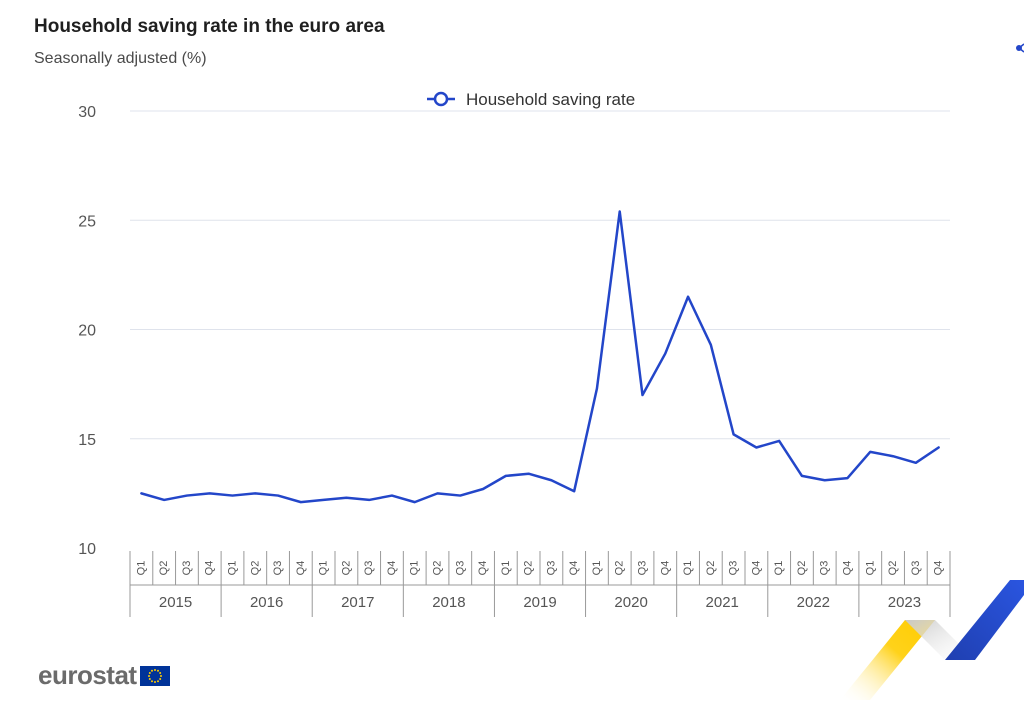  What do you see at coordinates (539, 602) in the screenshot?
I see `x-year-label: 2019` at bounding box center [539, 602].